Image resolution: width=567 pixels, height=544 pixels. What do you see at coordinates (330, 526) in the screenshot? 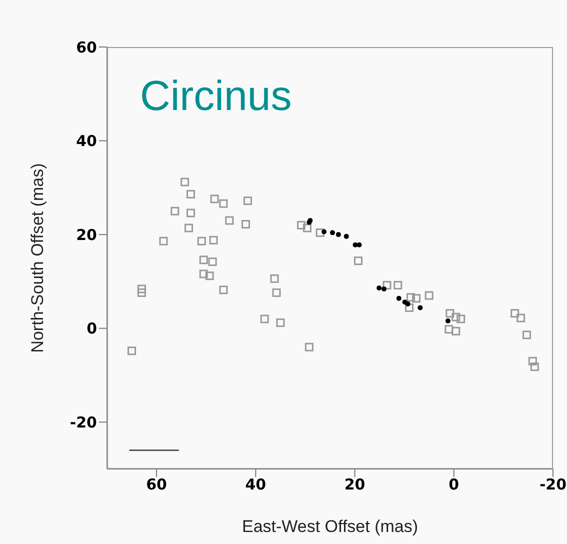
I see `x-axis-title: East-West Offset (mas)` at bounding box center [330, 526].